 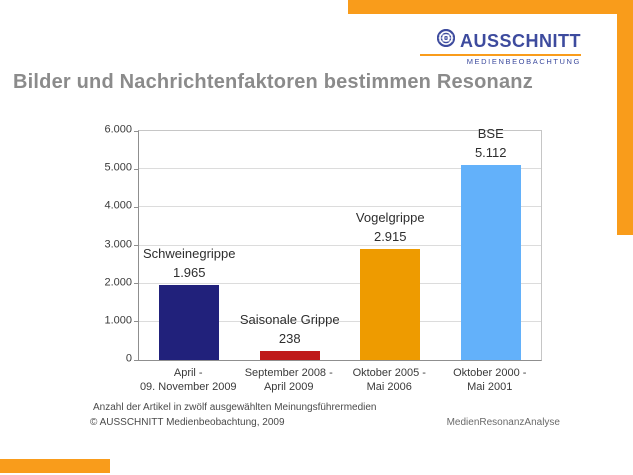 I want to click on bar-name: BSE, so click(x=490, y=133).